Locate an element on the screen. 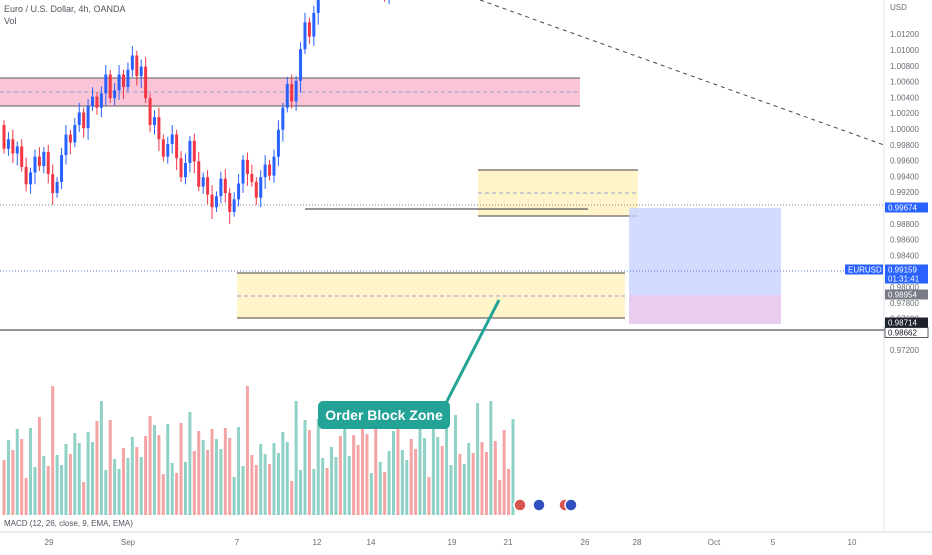  price-tag-symbol is located at coordinates (864, 269).